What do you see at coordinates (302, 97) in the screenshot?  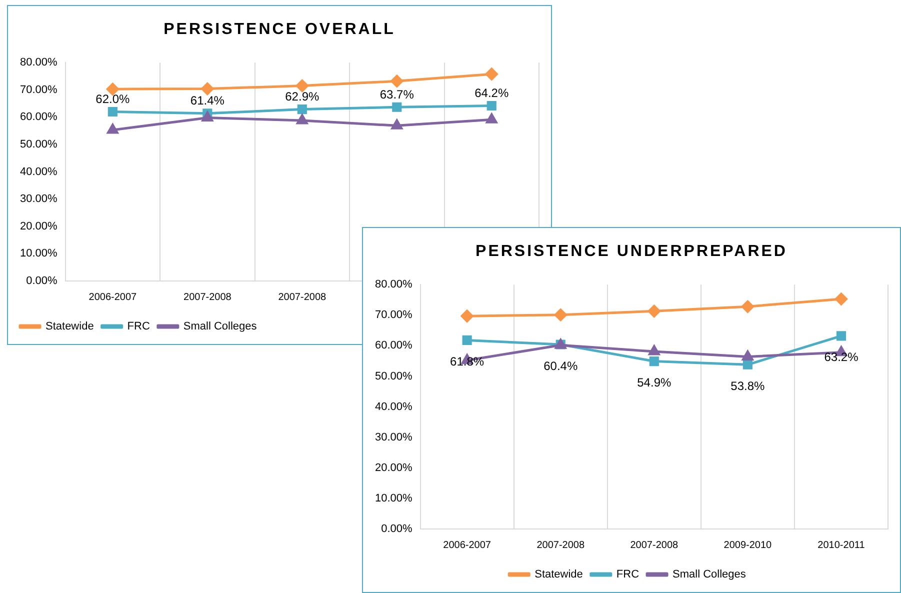 I see `data-label: 62.9%` at bounding box center [302, 97].